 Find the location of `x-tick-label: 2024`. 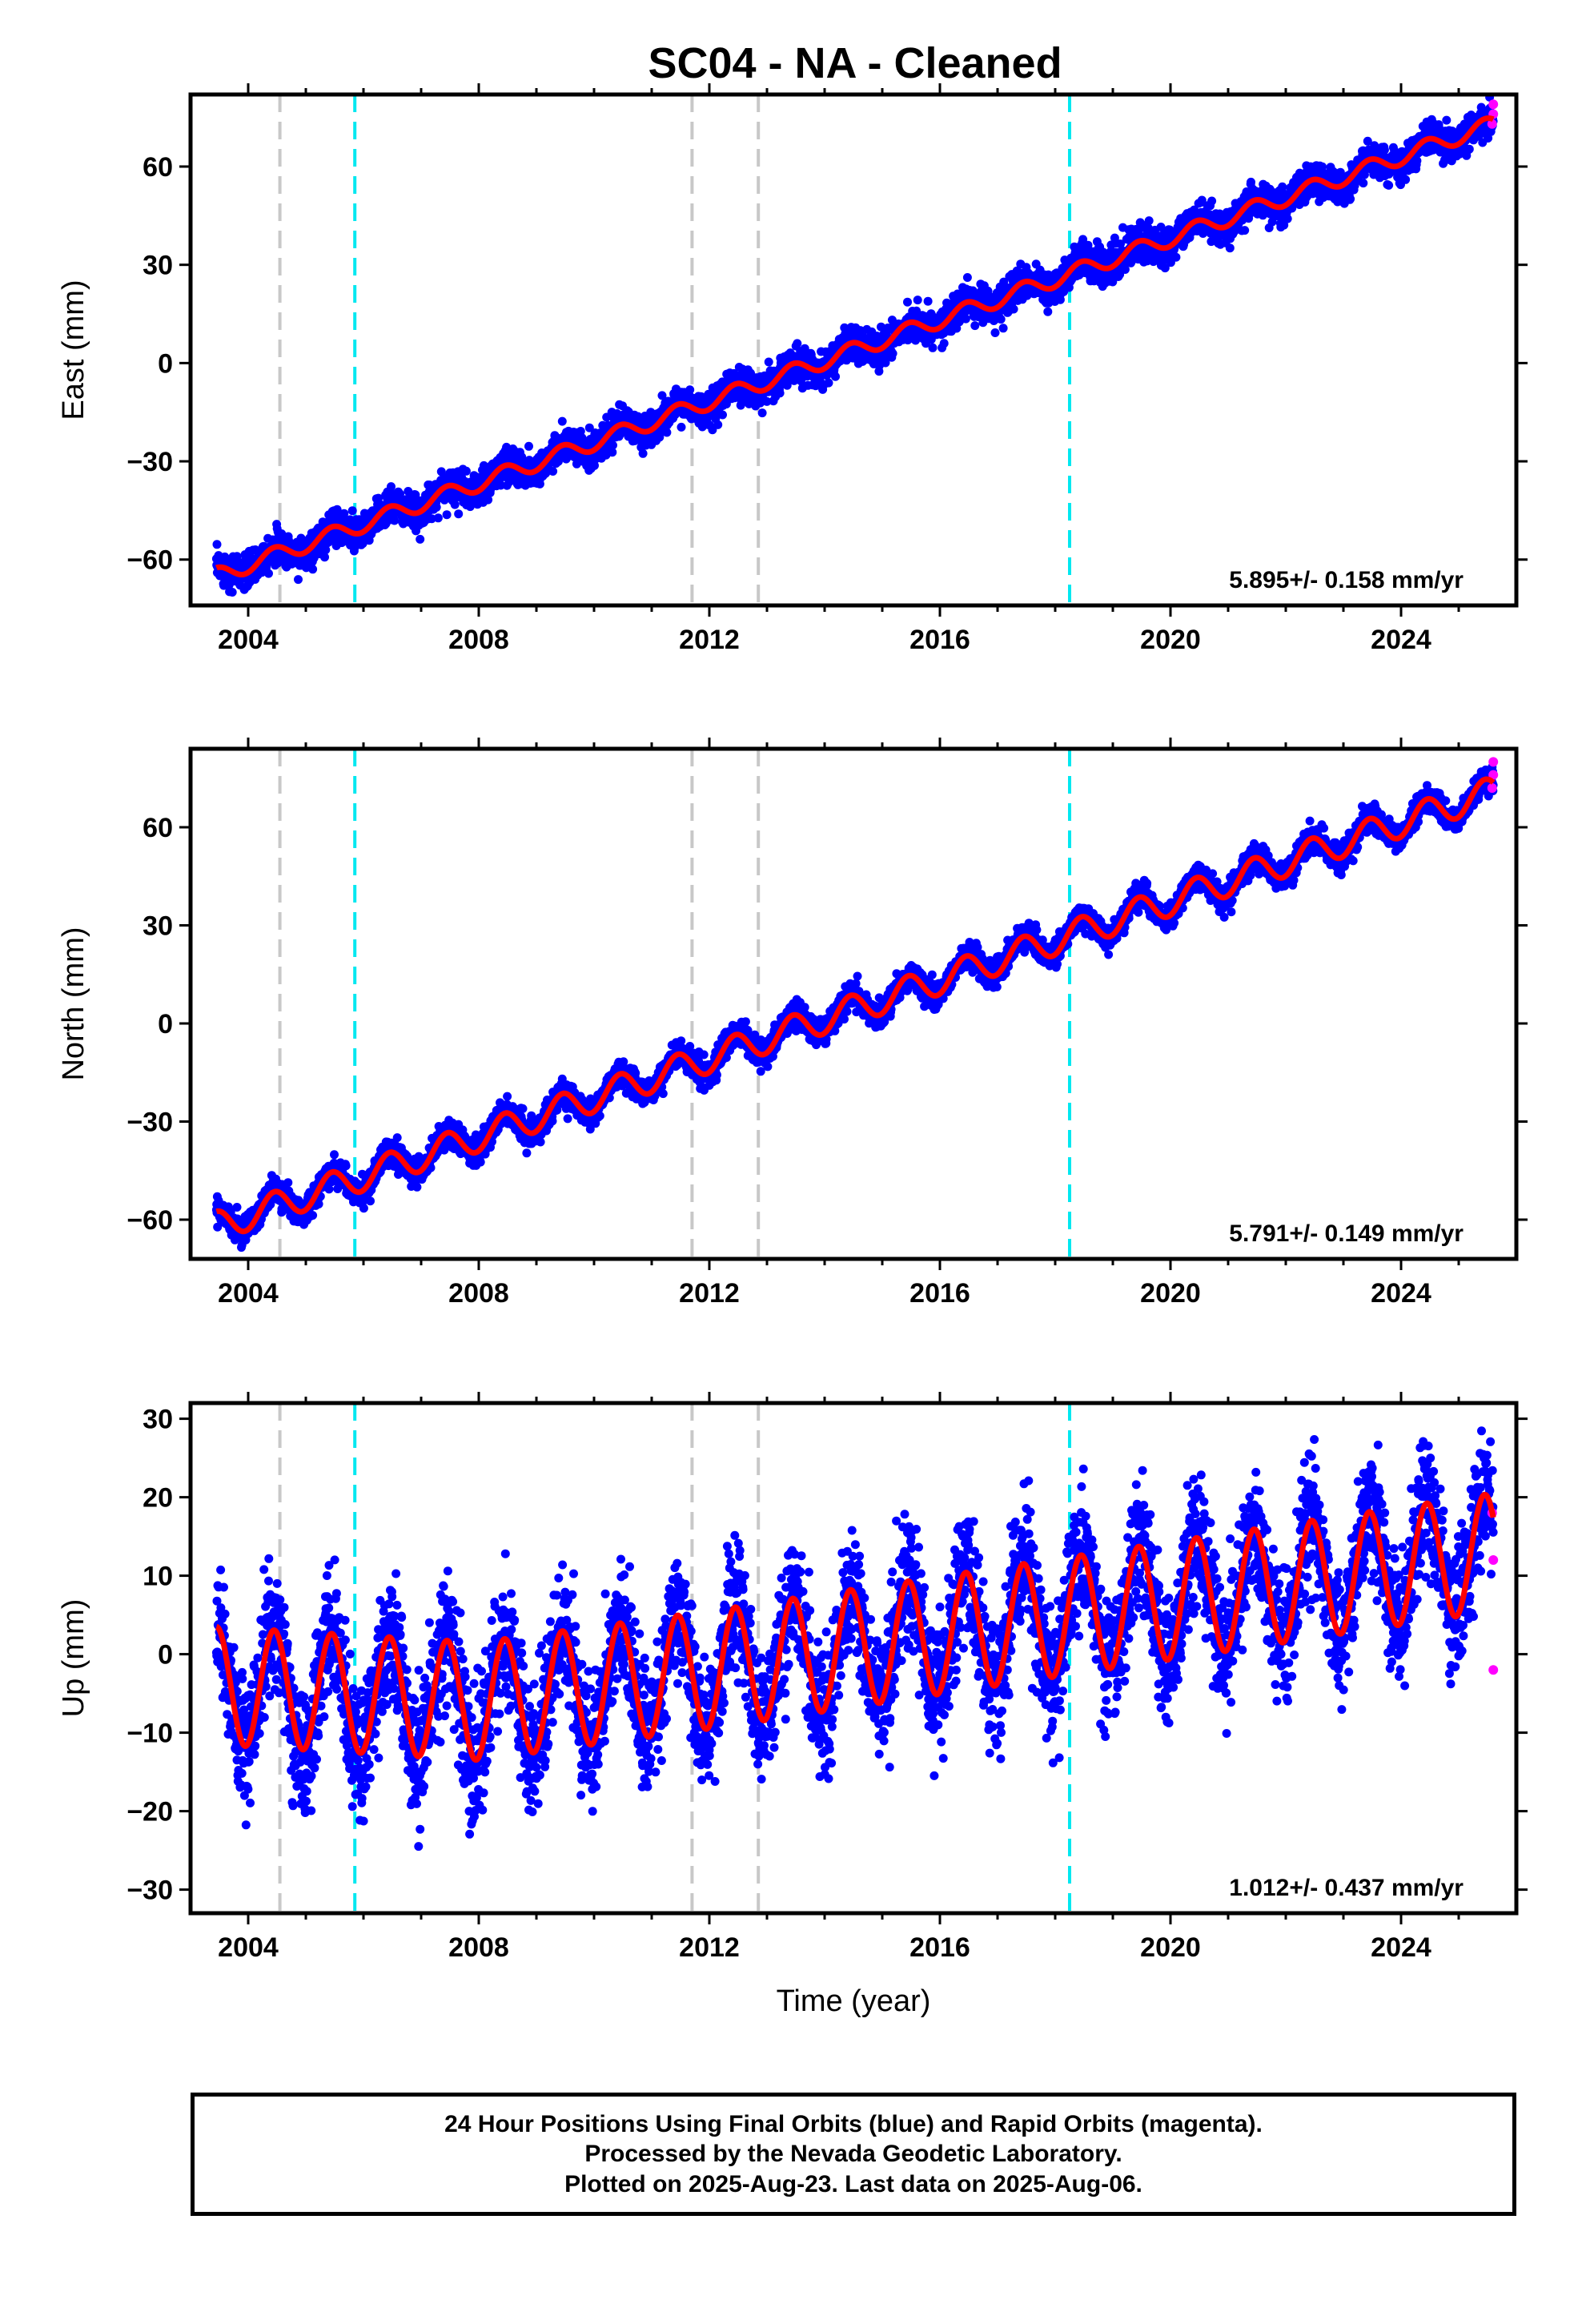

x-tick-label: 2024 is located at coordinates (1401, 640).